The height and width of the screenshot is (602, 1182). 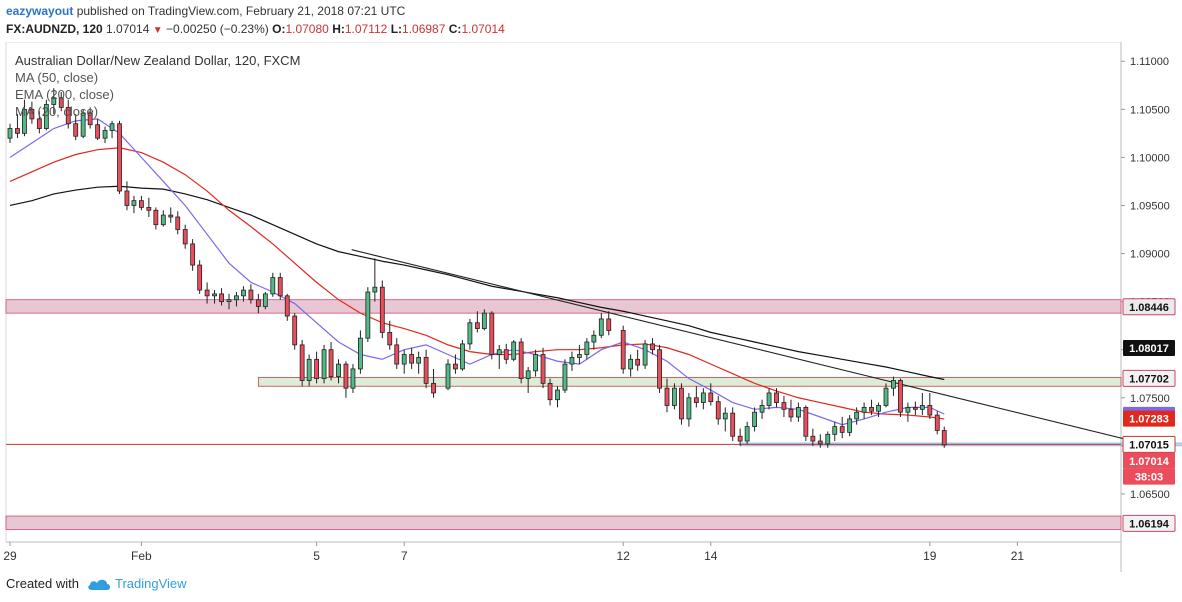 I want to click on price-label: 1.07014, so click(x=1149, y=462).